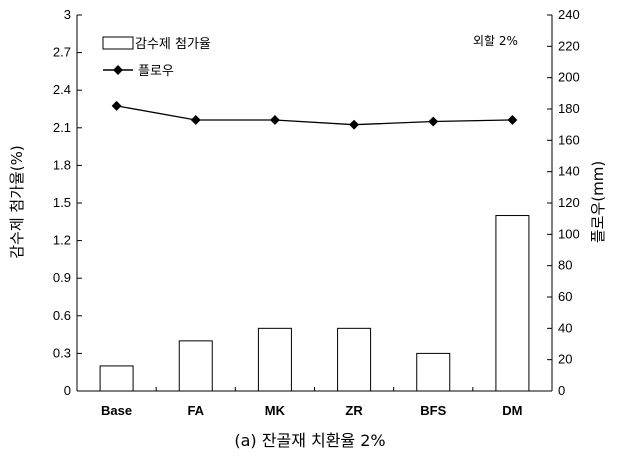 The height and width of the screenshot is (457, 630). What do you see at coordinates (598, 202) in the screenshot?
I see `y-right-axis-title: 플로우(mm)` at bounding box center [598, 202].